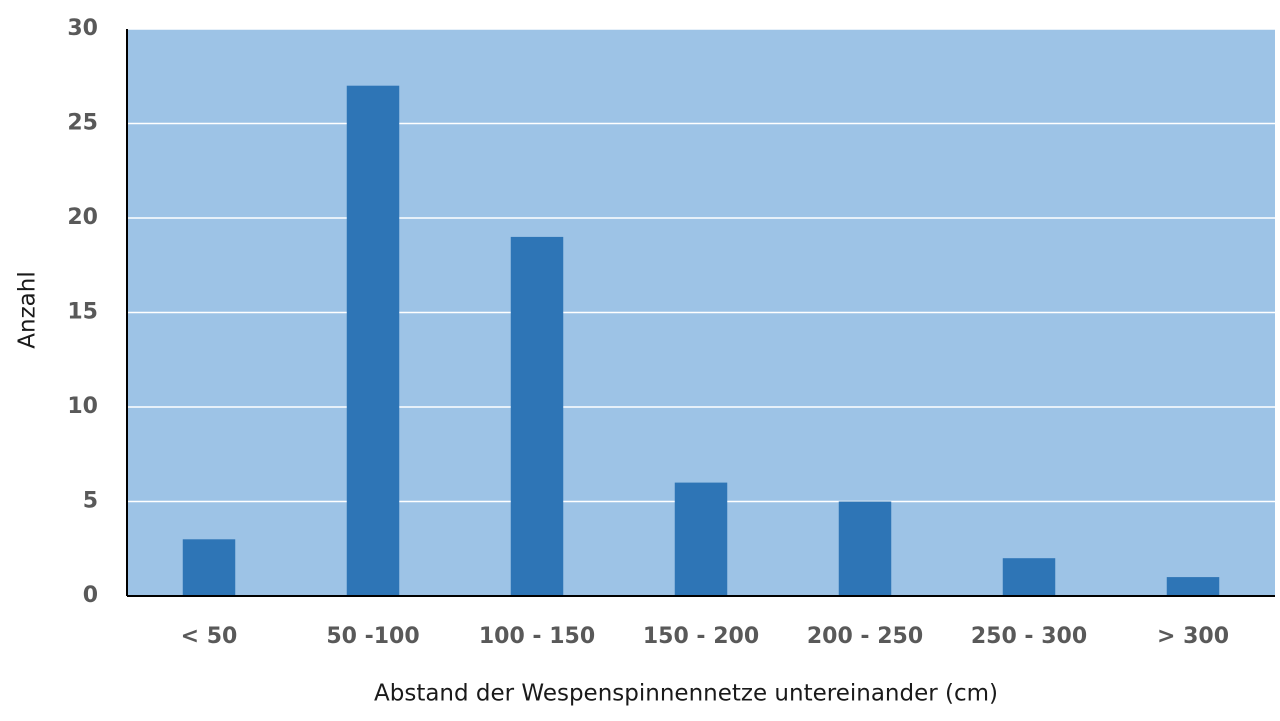 The image size is (1280, 721). I want to click on x-tick-label: 250 - 300, so click(1029, 636).